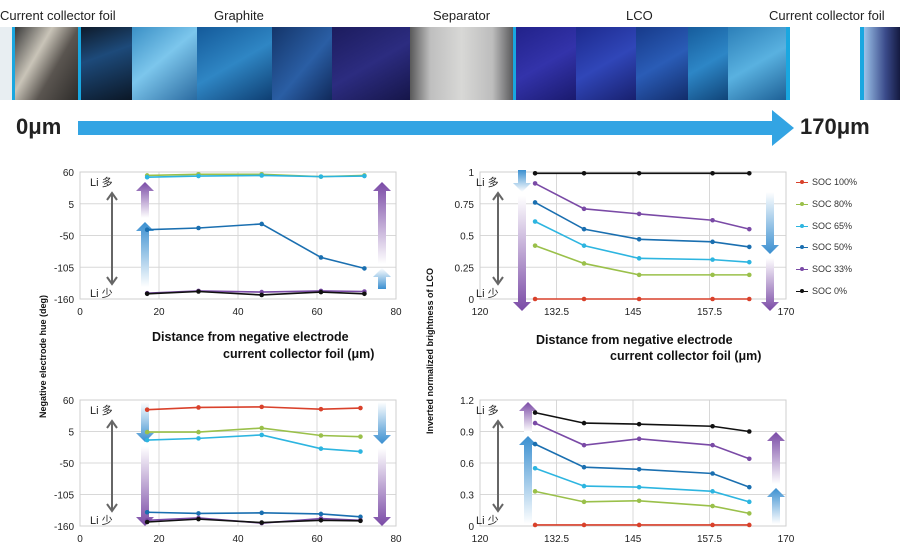  I want to click on label-separator: Separator, so click(462, 15).